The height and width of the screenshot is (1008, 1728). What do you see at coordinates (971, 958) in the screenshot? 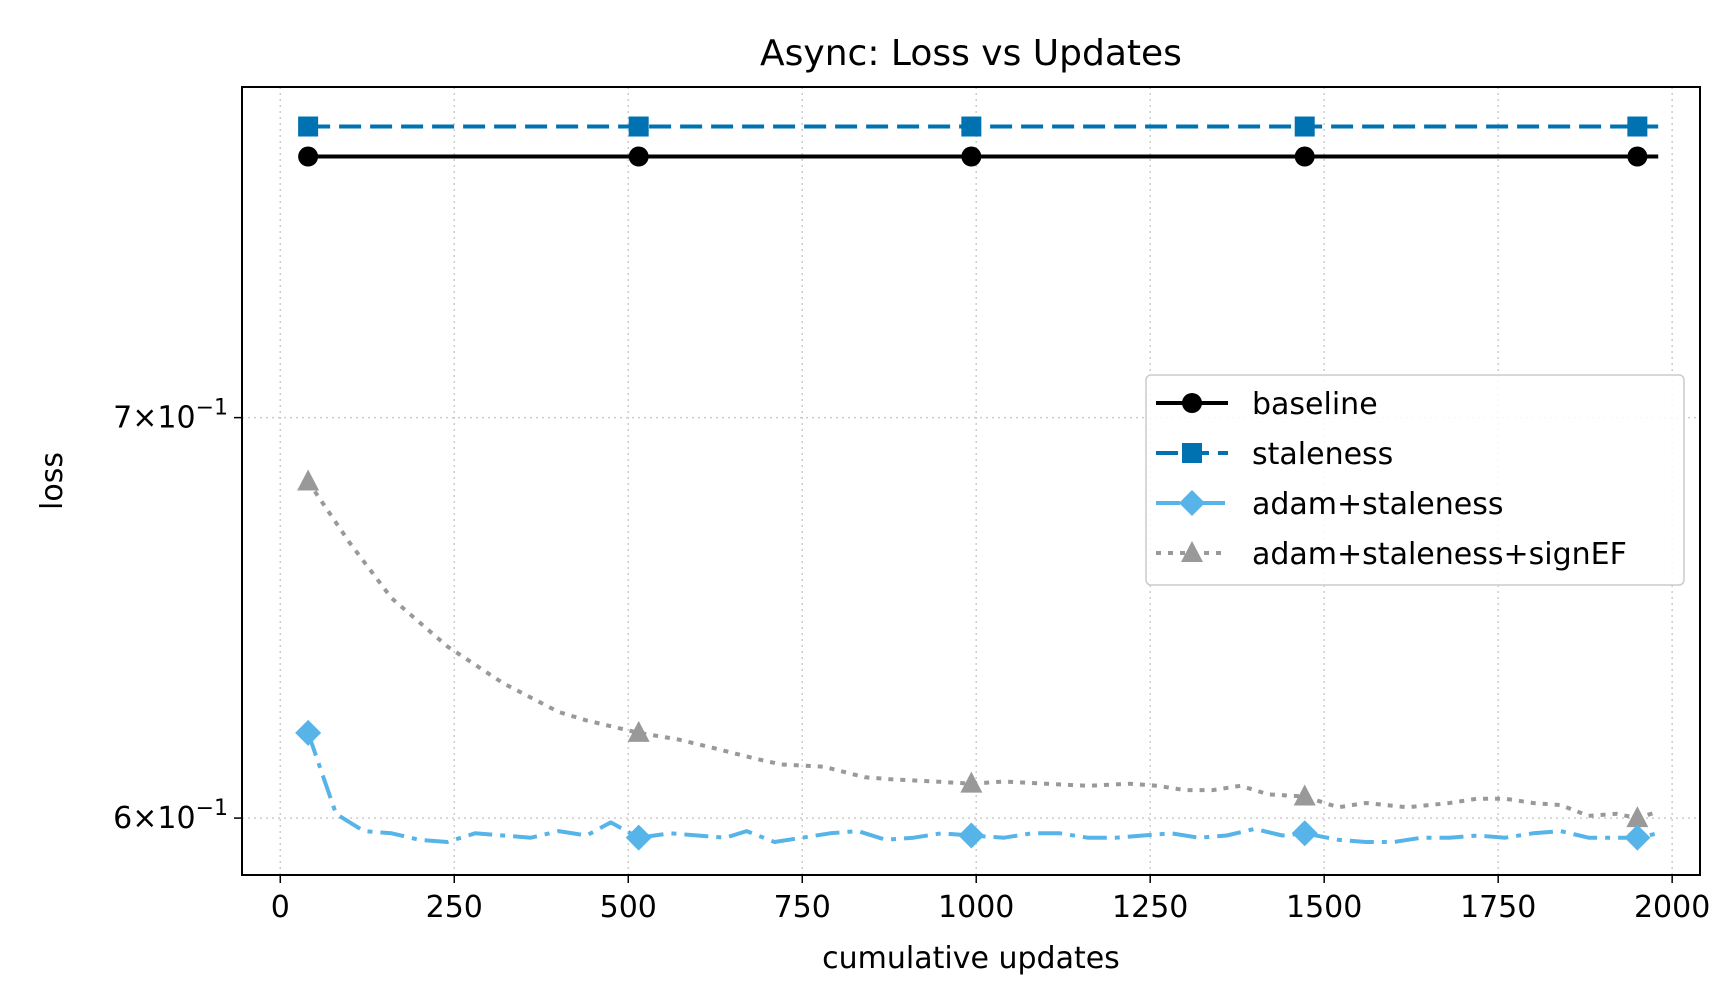
I see `x-axis-label: cumulative updates` at bounding box center [971, 958].